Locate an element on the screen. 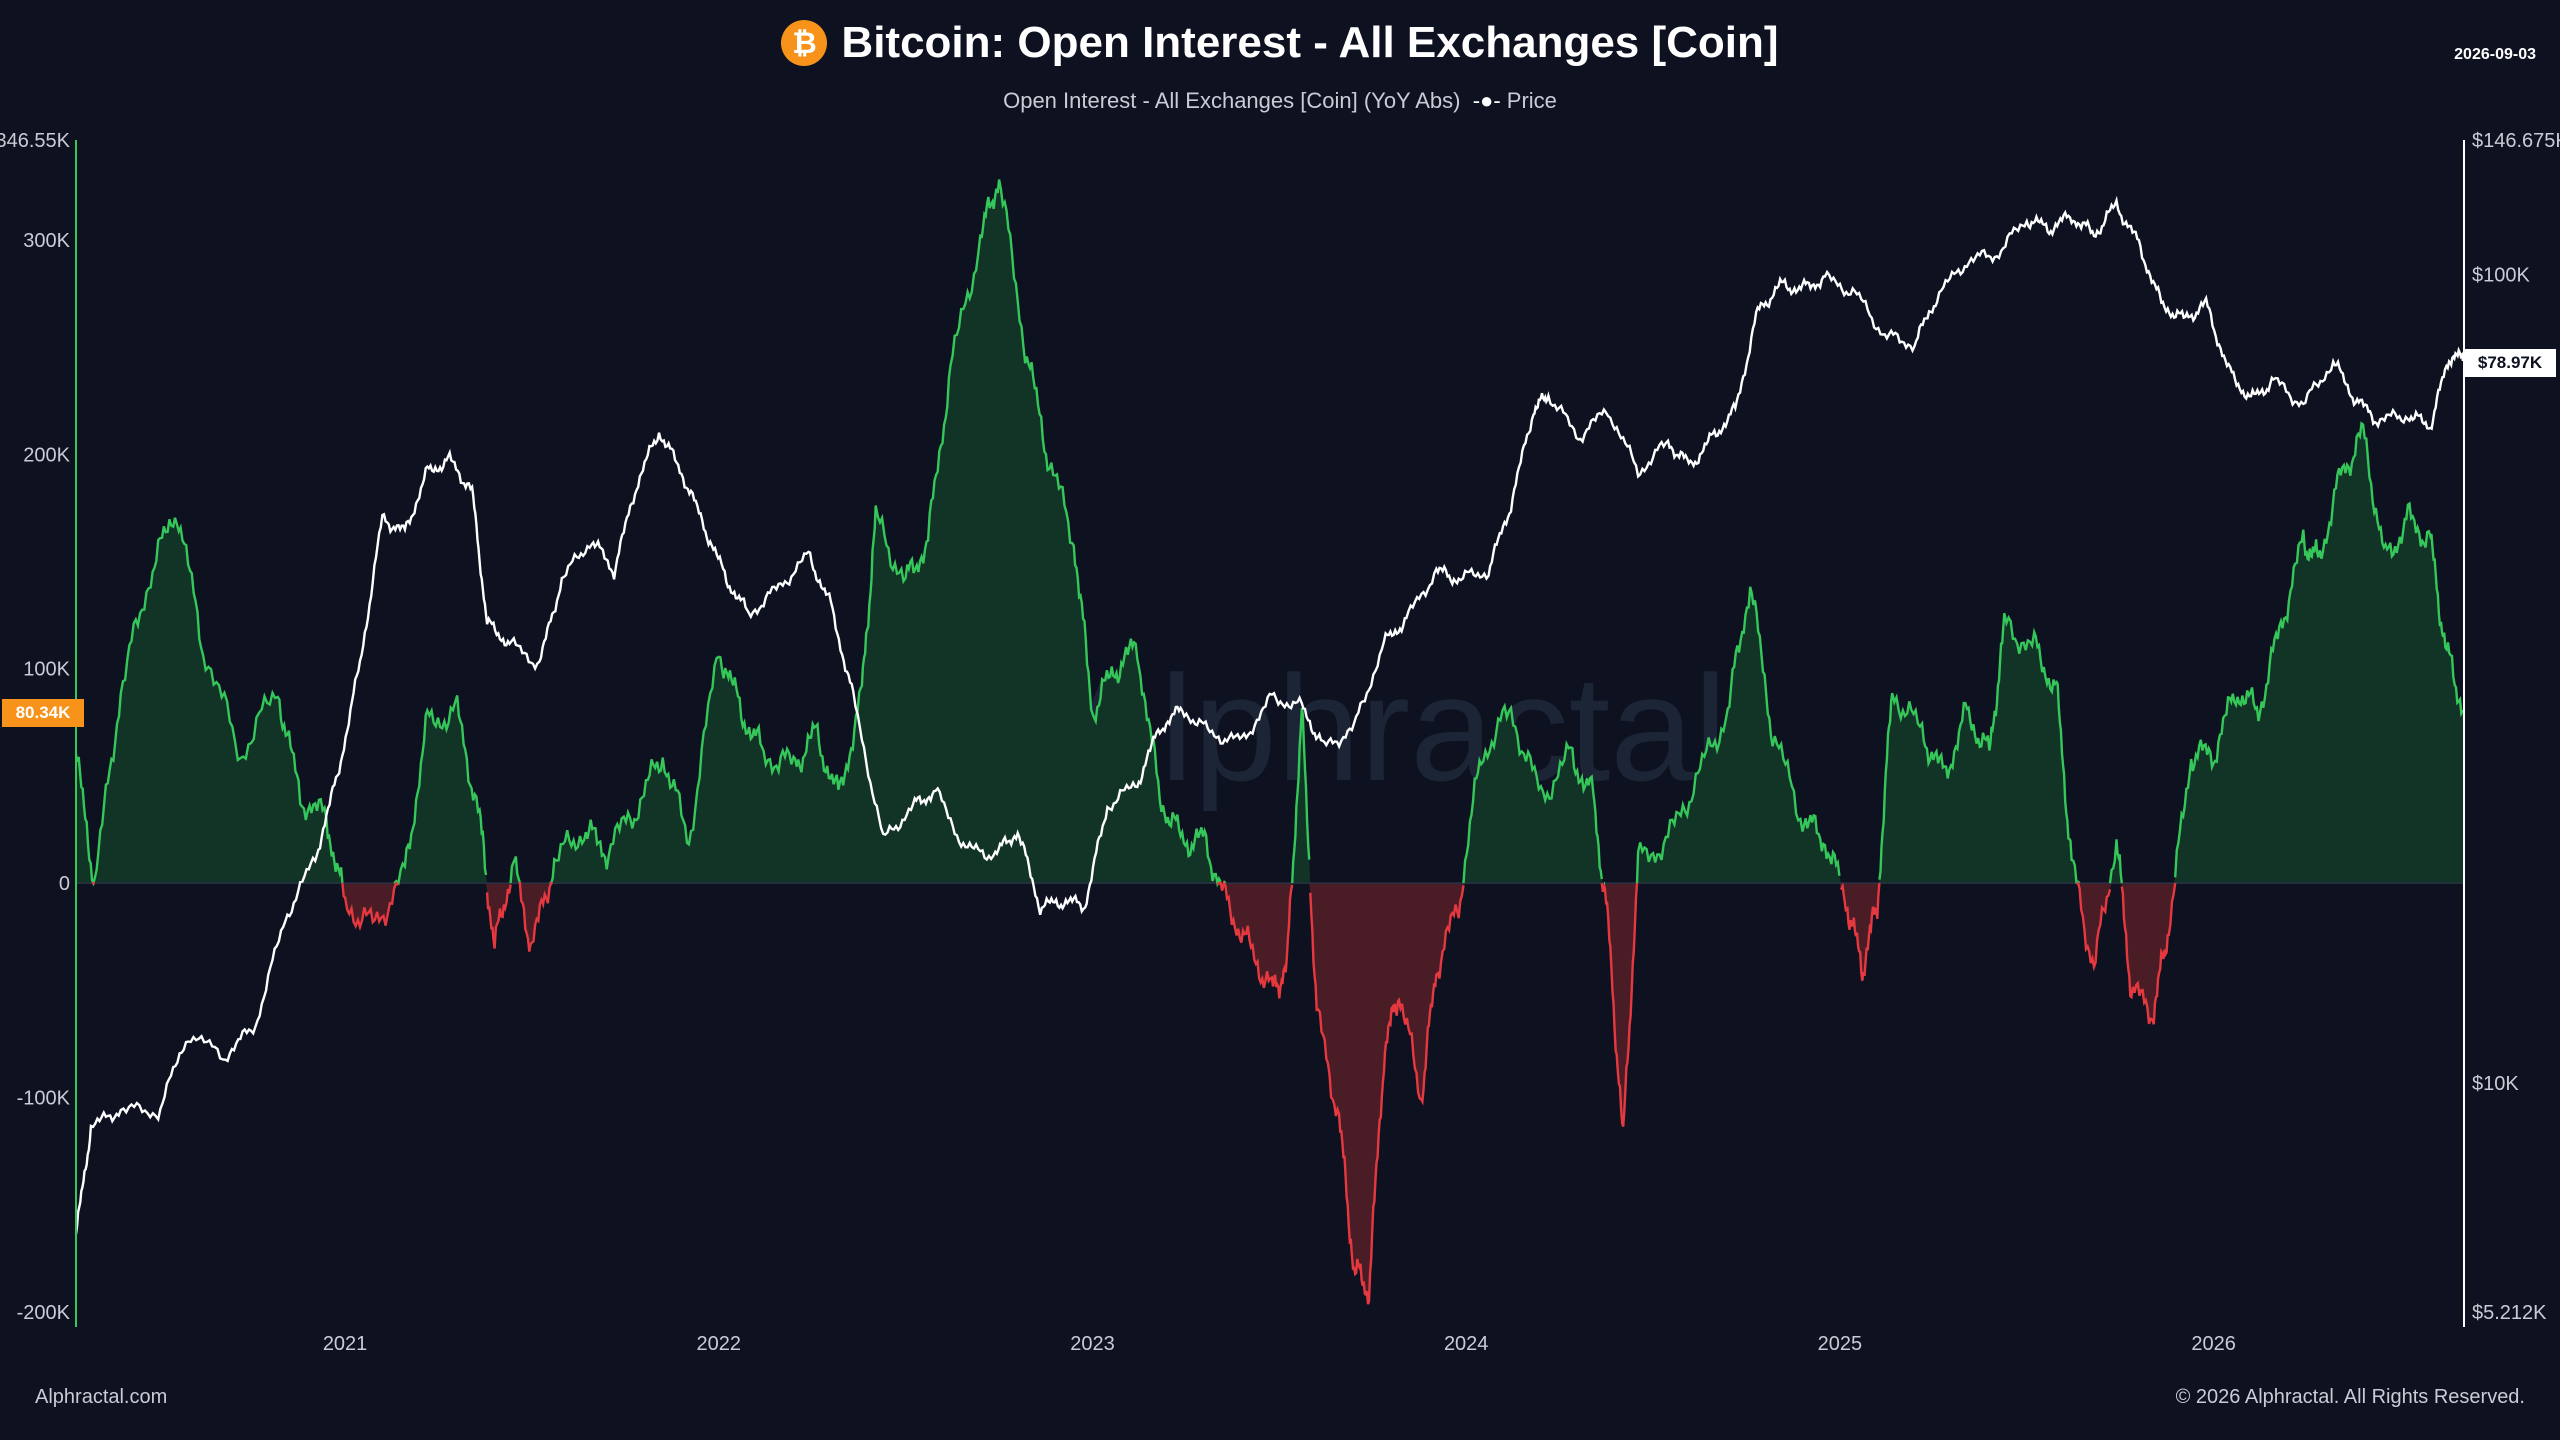  left-tick-label: -200K is located at coordinates (44, 1313).